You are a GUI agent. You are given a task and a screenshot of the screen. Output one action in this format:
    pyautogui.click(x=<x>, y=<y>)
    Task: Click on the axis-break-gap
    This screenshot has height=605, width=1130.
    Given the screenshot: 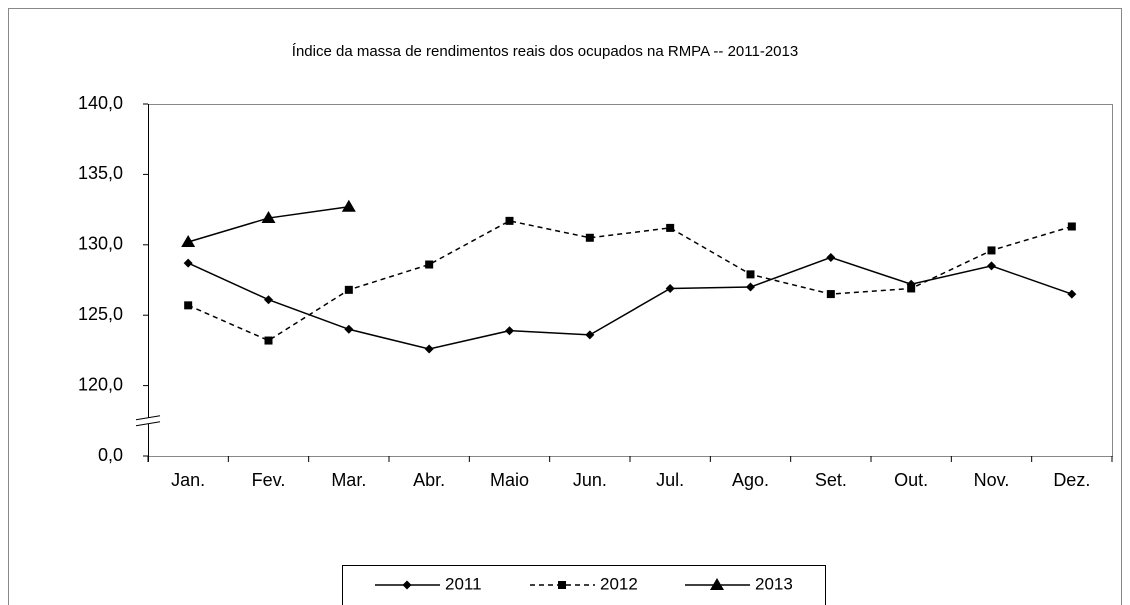 What is the action you would take?
    pyautogui.click(x=148, y=420)
    